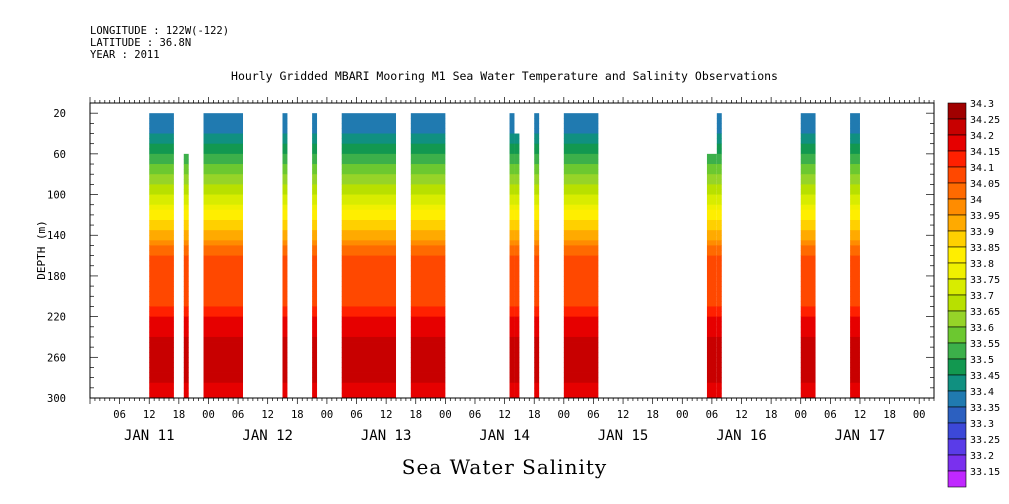  I want to click on day-label: JAN 14, so click(504, 436).